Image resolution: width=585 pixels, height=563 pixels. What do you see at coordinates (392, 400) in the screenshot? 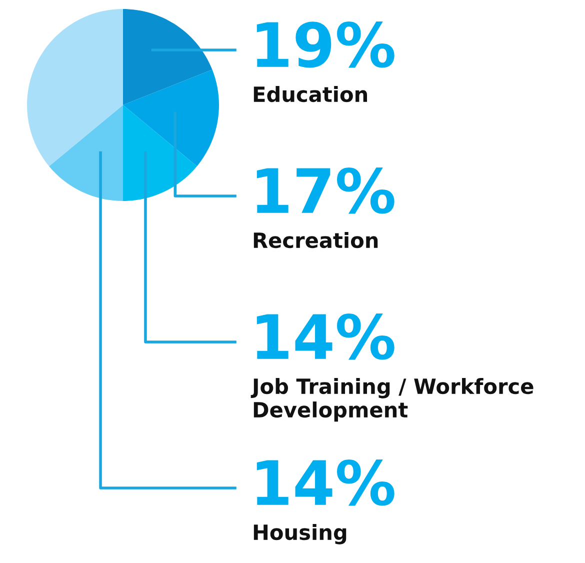
I see `slice-label: Job Training / Workforce Development` at bounding box center [392, 400].